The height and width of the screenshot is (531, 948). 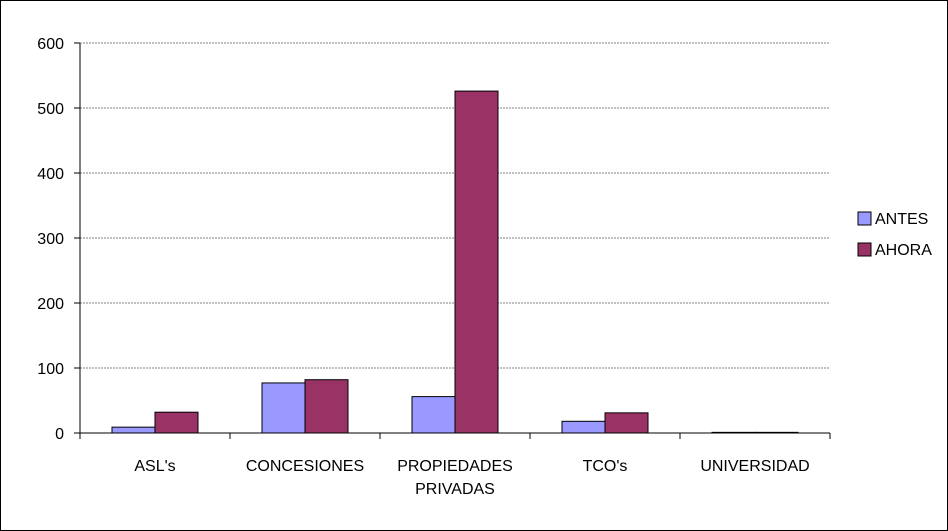 What do you see at coordinates (50, 239) in the screenshot?
I see `y-tick-label: 300` at bounding box center [50, 239].